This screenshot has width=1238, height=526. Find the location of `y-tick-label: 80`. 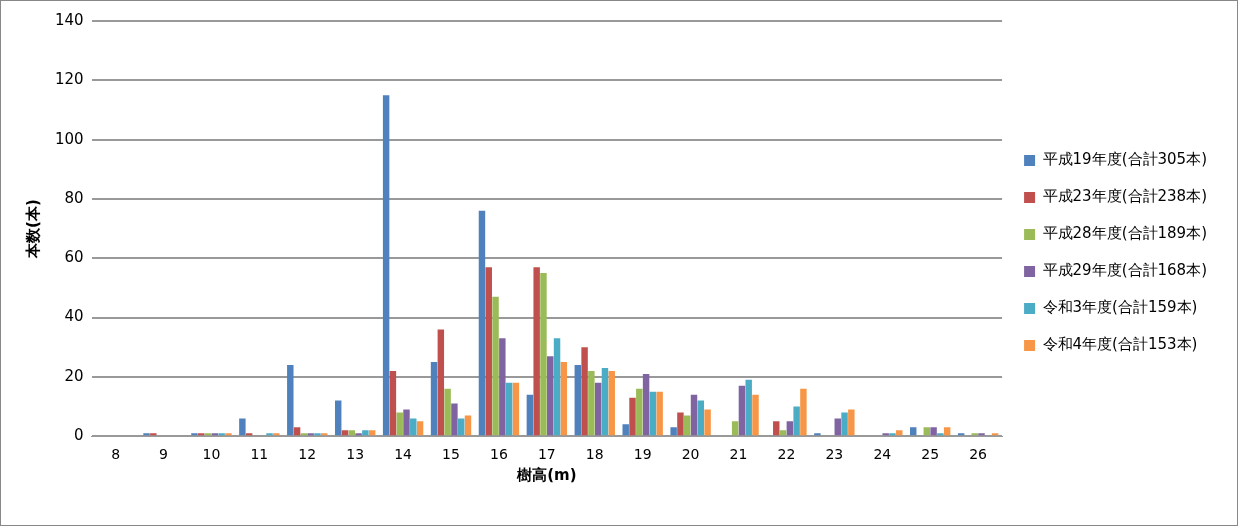

y-tick-label: 80 is located at coordinates (74, 197).